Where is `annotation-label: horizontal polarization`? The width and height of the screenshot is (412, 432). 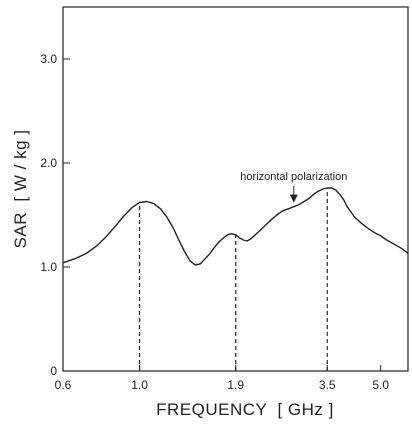
annotation-label: horizontal polarization is located at coordinates (293, 177).